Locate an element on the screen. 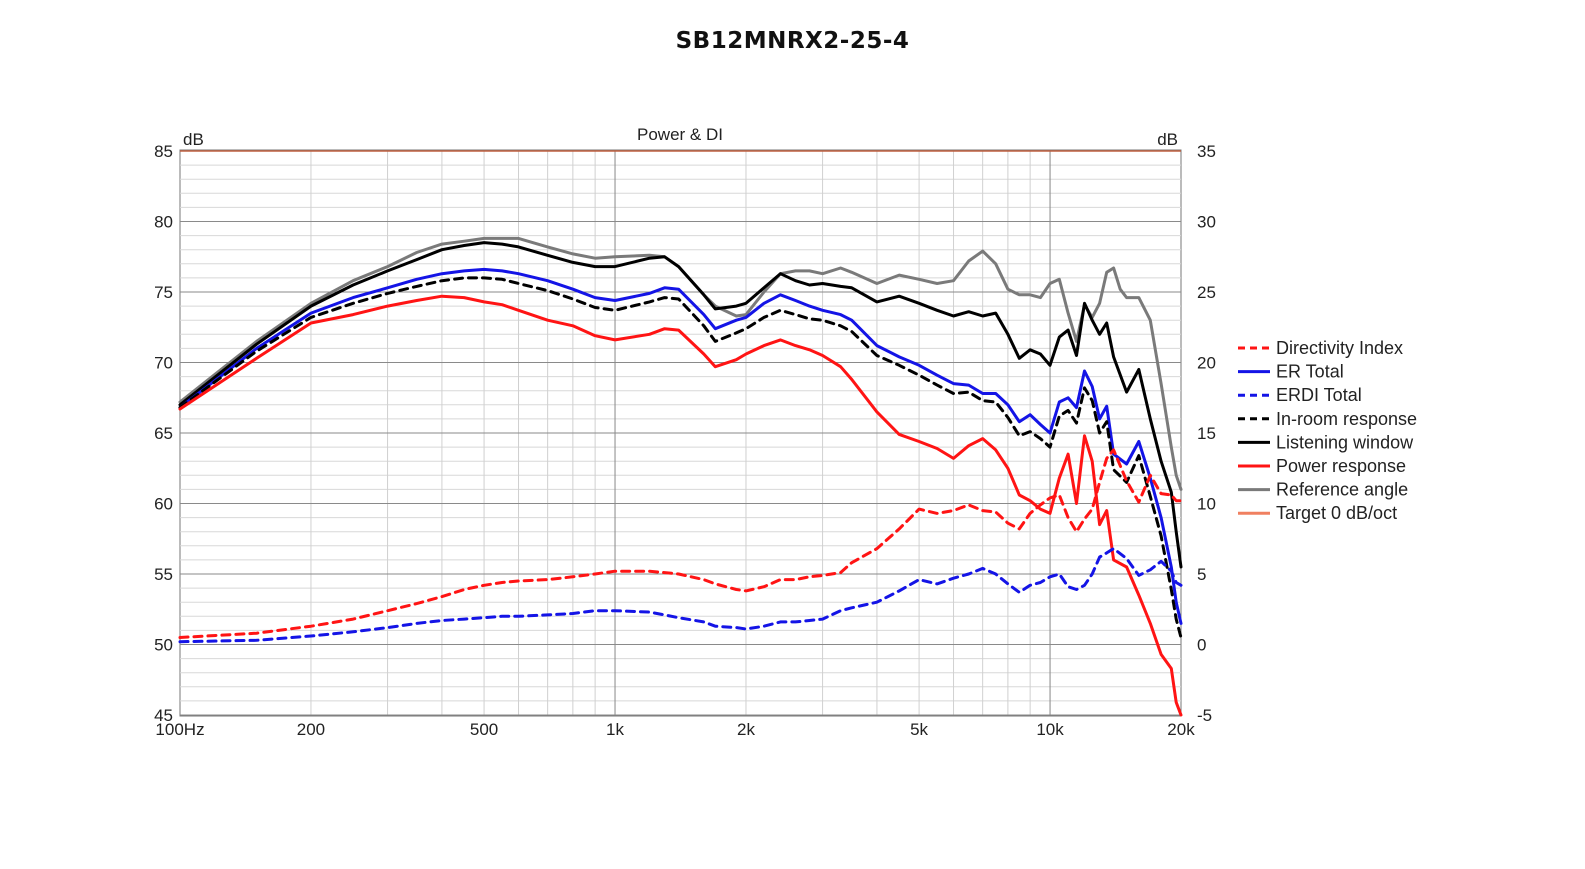 The height and width of the screenshot is (869, 1585). legend-label: ERDI Total is located at coordinates (1319, 395).